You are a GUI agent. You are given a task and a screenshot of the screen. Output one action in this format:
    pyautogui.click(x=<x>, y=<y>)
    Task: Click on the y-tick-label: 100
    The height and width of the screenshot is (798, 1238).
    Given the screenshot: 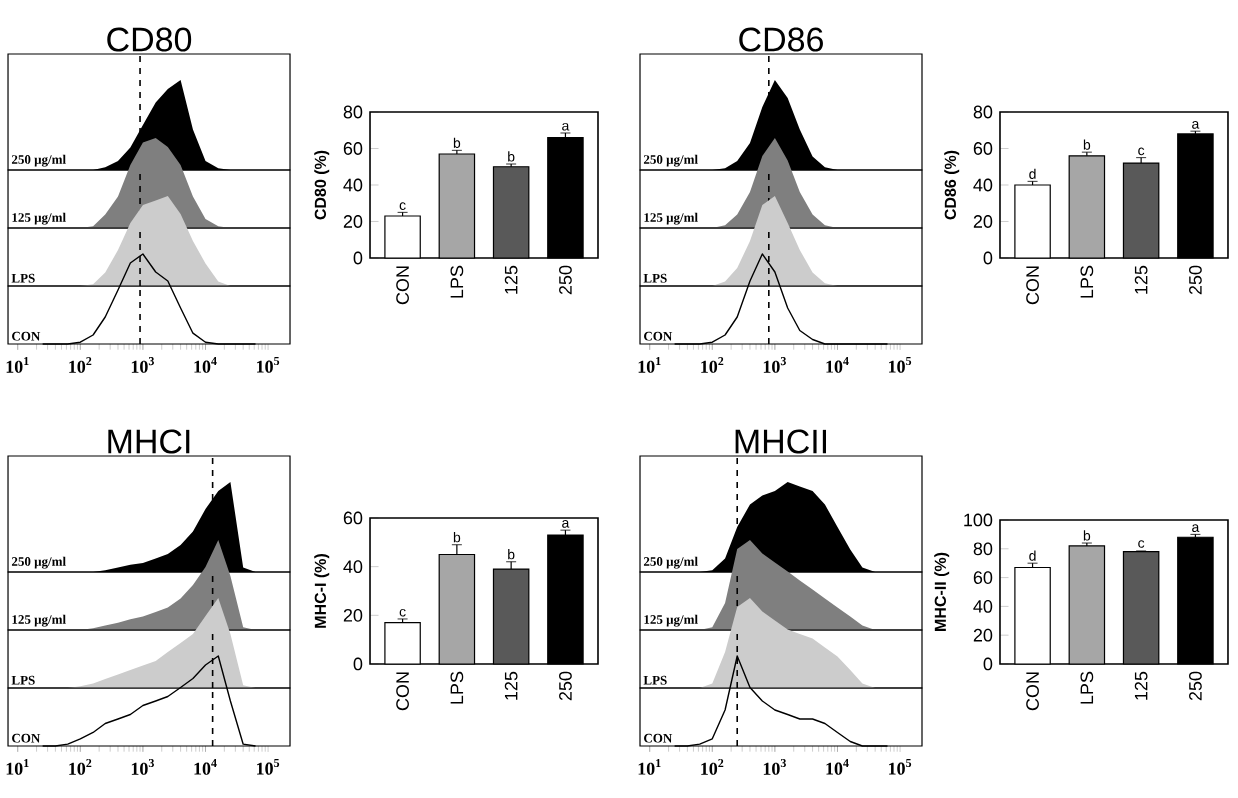 What is the action you would take?
    pyautogui.click(x=978, y=520)
    